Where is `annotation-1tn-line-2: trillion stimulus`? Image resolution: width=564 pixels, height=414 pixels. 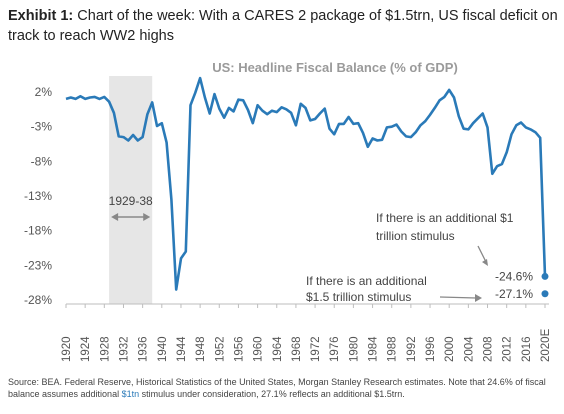
annotation-1tn-line-2: trillion stimulus is located at coordinates (415, 236).